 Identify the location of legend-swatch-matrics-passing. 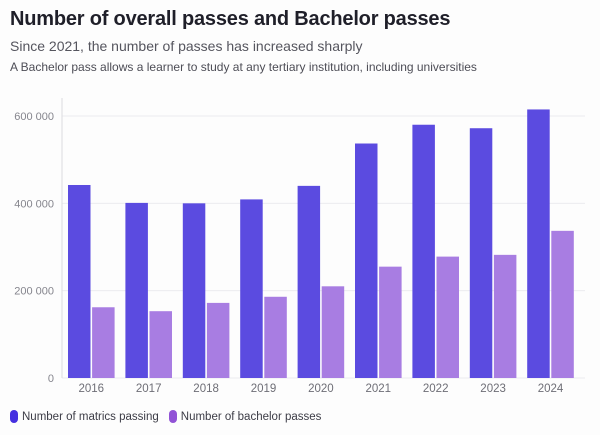
(14, 416).